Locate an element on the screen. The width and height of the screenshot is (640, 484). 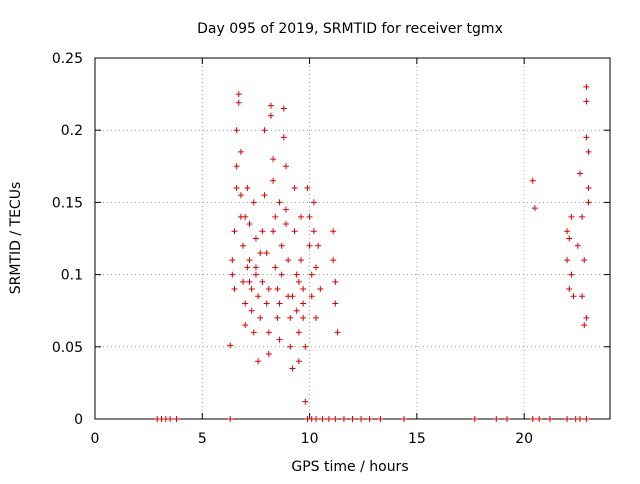
x-tick-label: 10 is located at coordinates (310, 439).